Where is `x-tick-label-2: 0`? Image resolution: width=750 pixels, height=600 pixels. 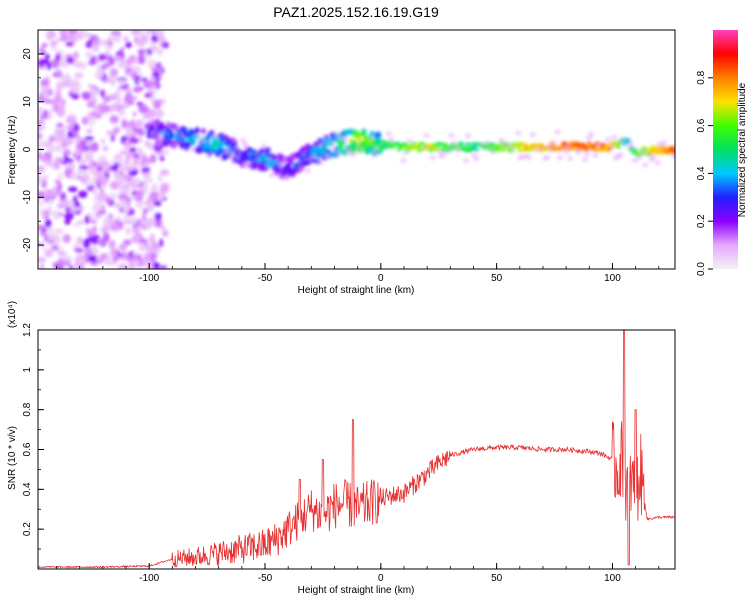 x-tick-label-2: 0 is located at coordinates (381, 278).